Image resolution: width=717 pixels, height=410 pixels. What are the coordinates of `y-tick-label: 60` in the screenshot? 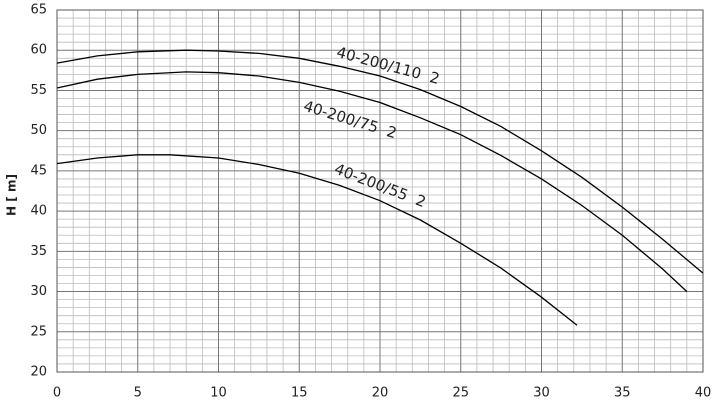 It's located at (38, 50).